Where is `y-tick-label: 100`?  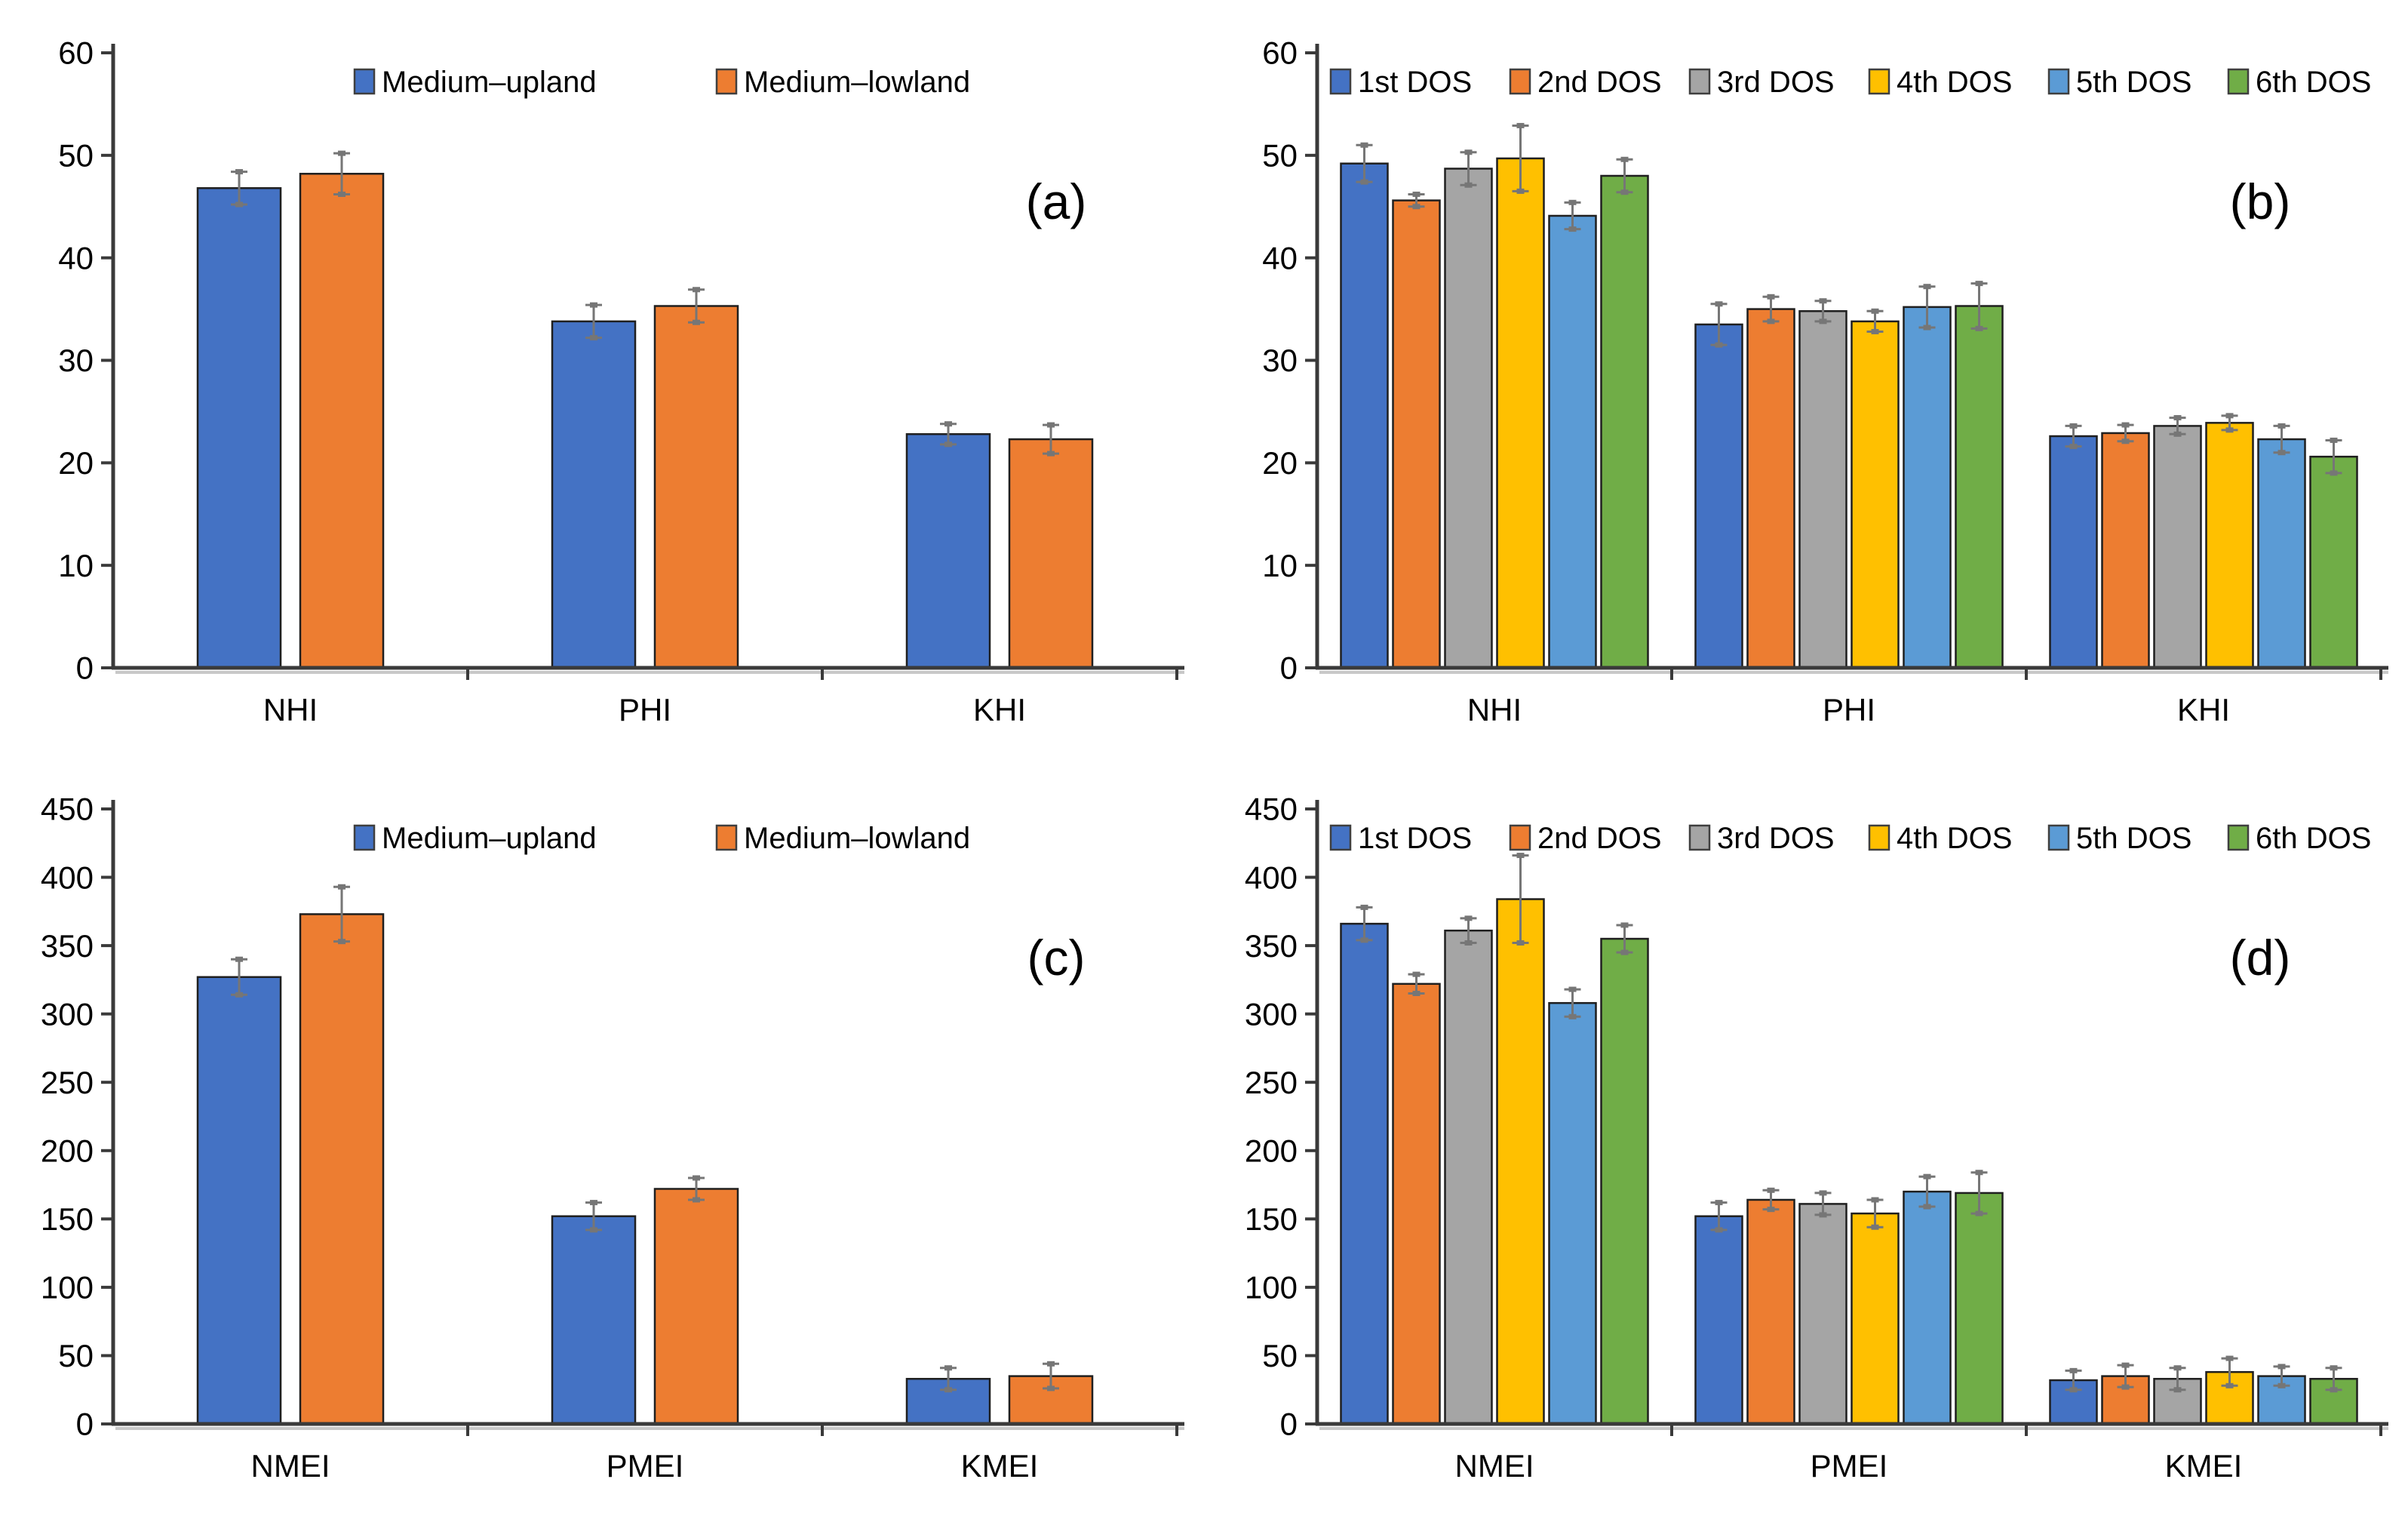 y-tick-label: 100 is located at coordinates (1271, 1287).